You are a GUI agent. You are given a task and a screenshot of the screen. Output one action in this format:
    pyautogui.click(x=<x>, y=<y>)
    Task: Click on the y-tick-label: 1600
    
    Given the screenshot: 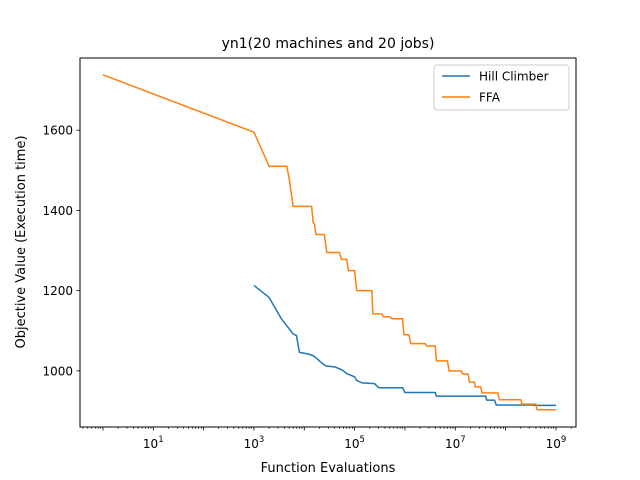 What is the action you would take?
    pyautogui.click(x=57, y=131)
    